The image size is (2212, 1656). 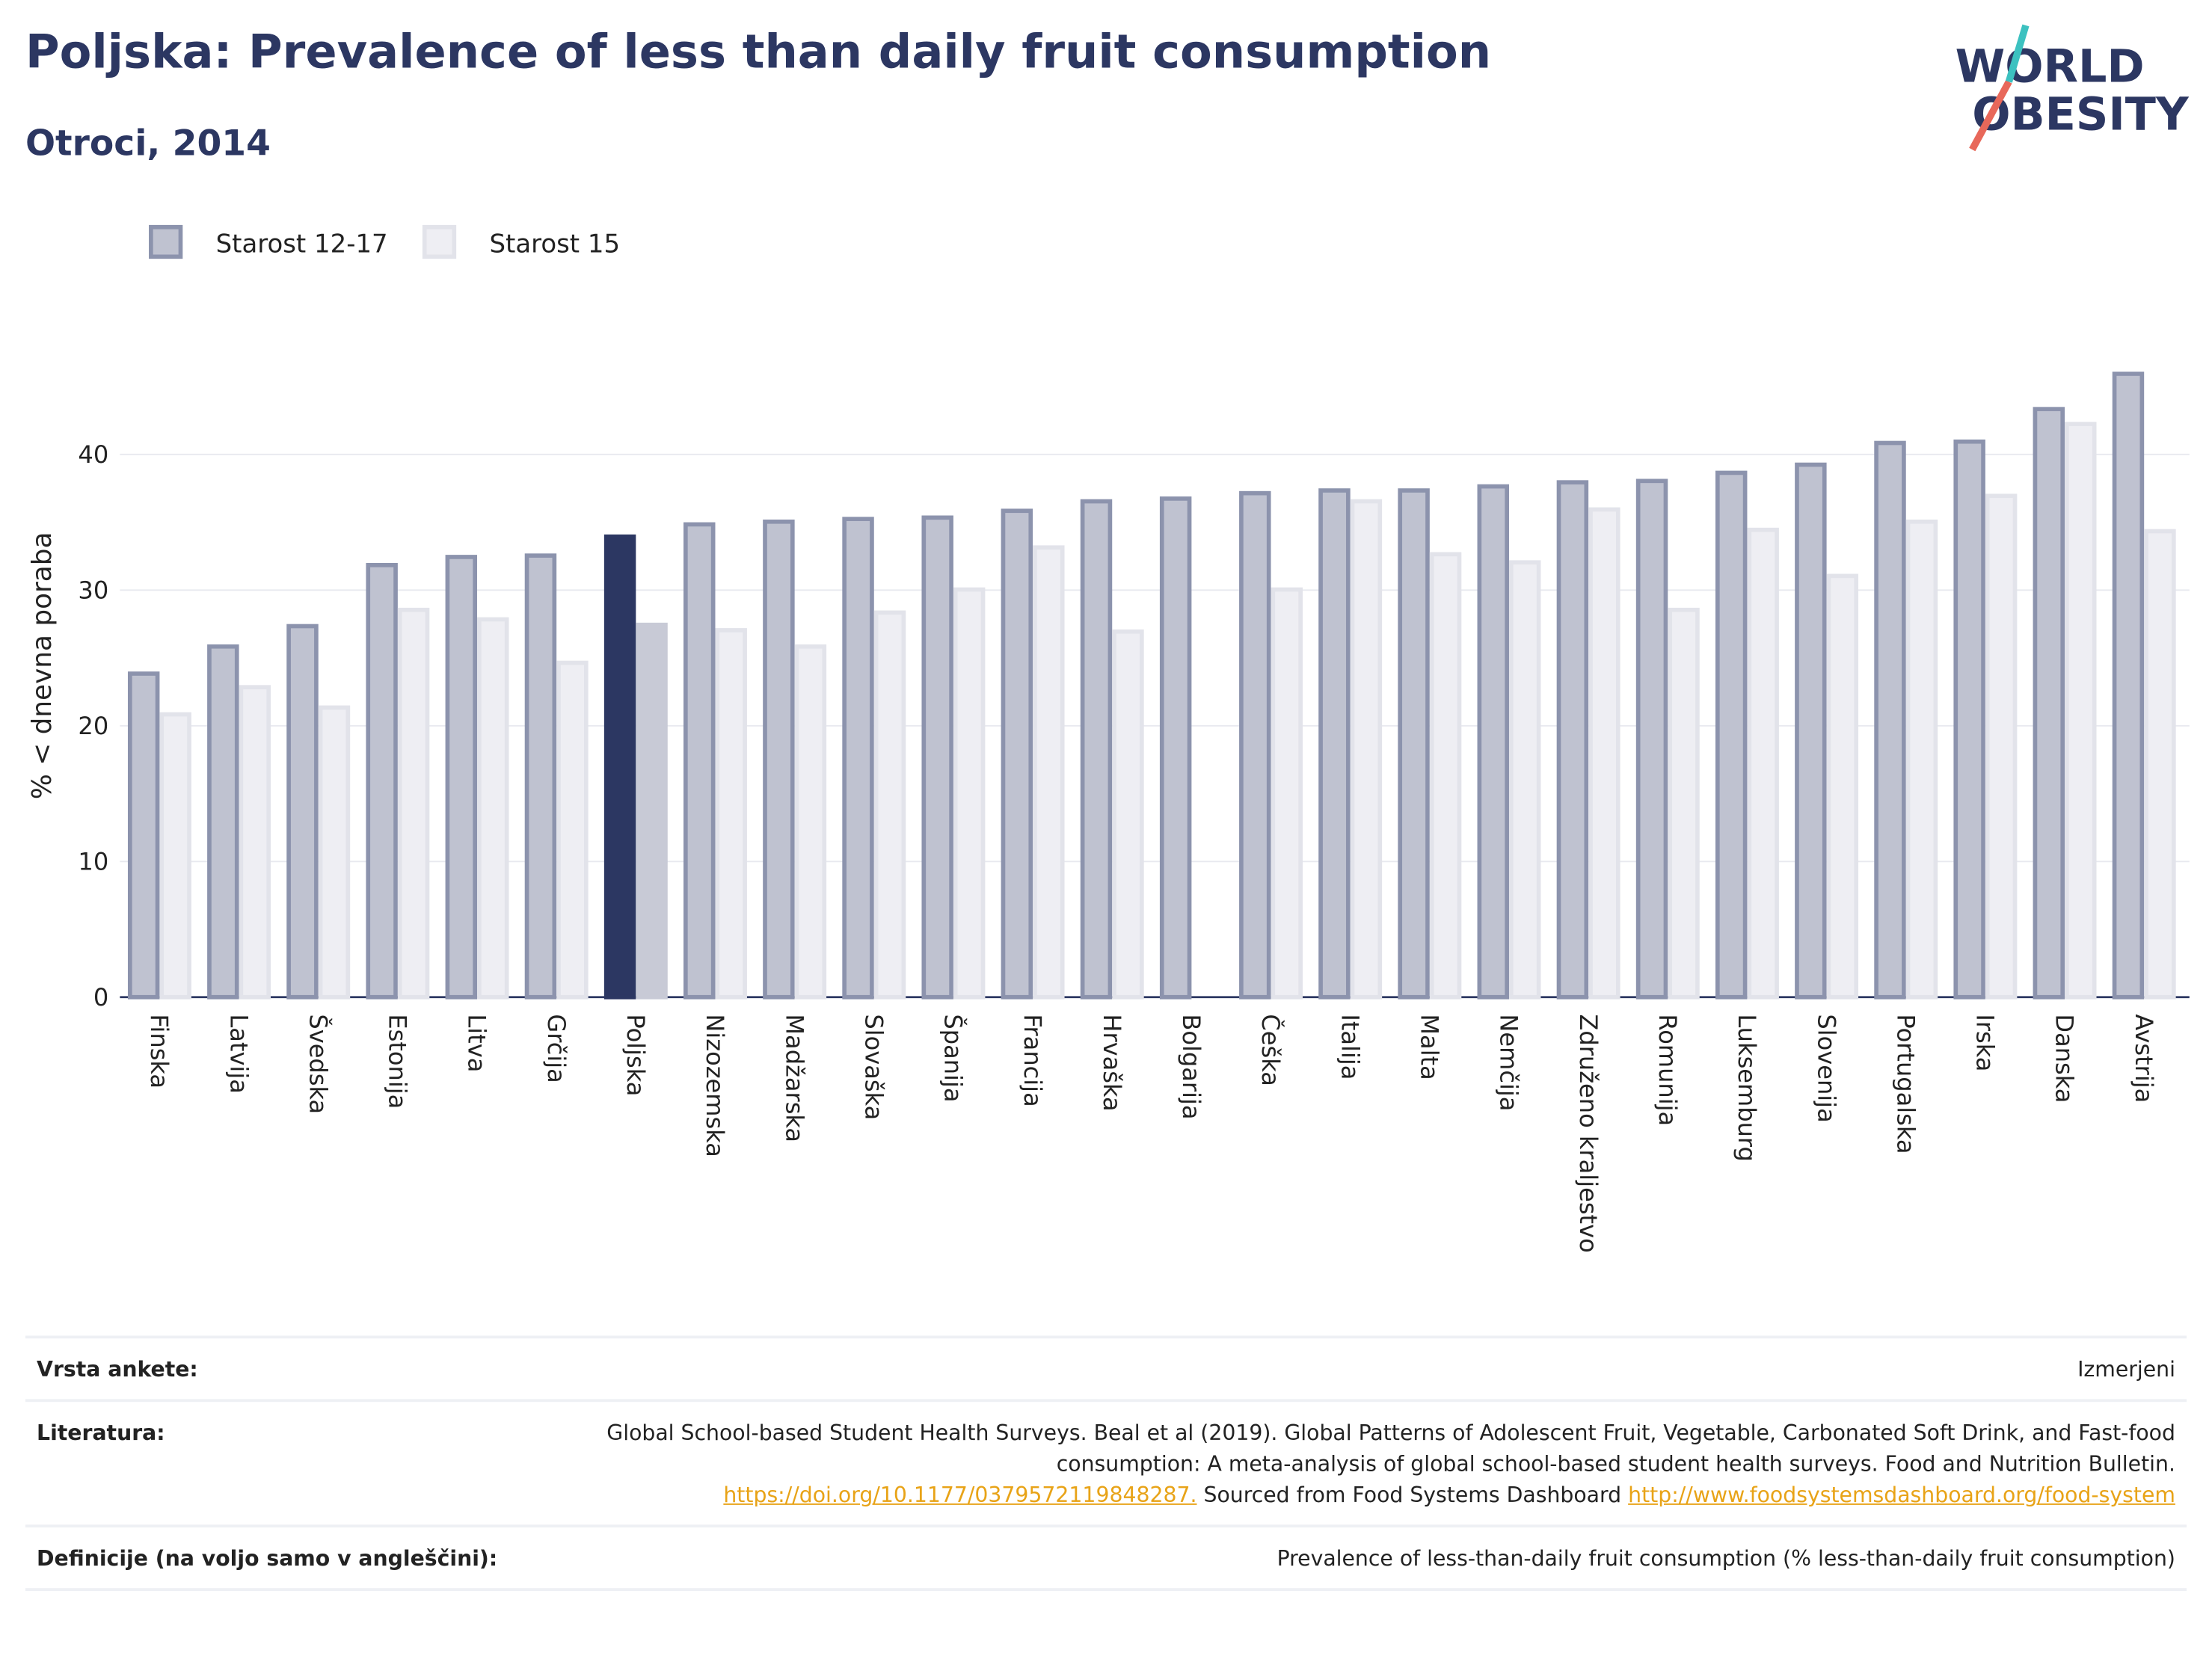 I want to click on y-axis-title: % < dnevna poraba, so click(x=42, y=666).